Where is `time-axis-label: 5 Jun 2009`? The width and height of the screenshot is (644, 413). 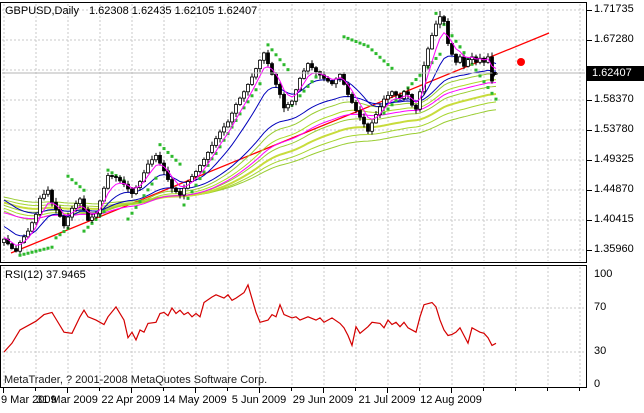 time-axis-label: 5 Jun 2009 is located at coordinates (259, 400).